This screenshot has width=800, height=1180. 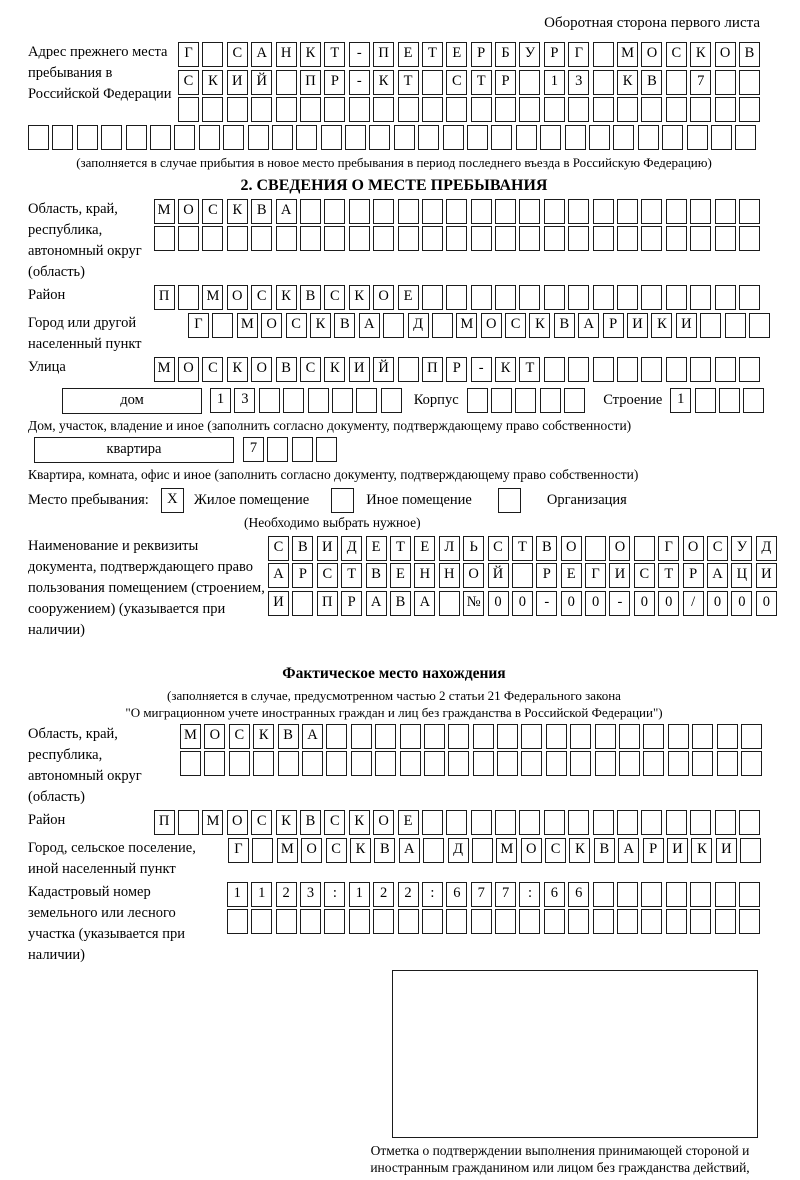 What do you see at coordinates (474, 548) in the screenshot?
I see `char-cell: Ь` at bounding box center [474, 548].